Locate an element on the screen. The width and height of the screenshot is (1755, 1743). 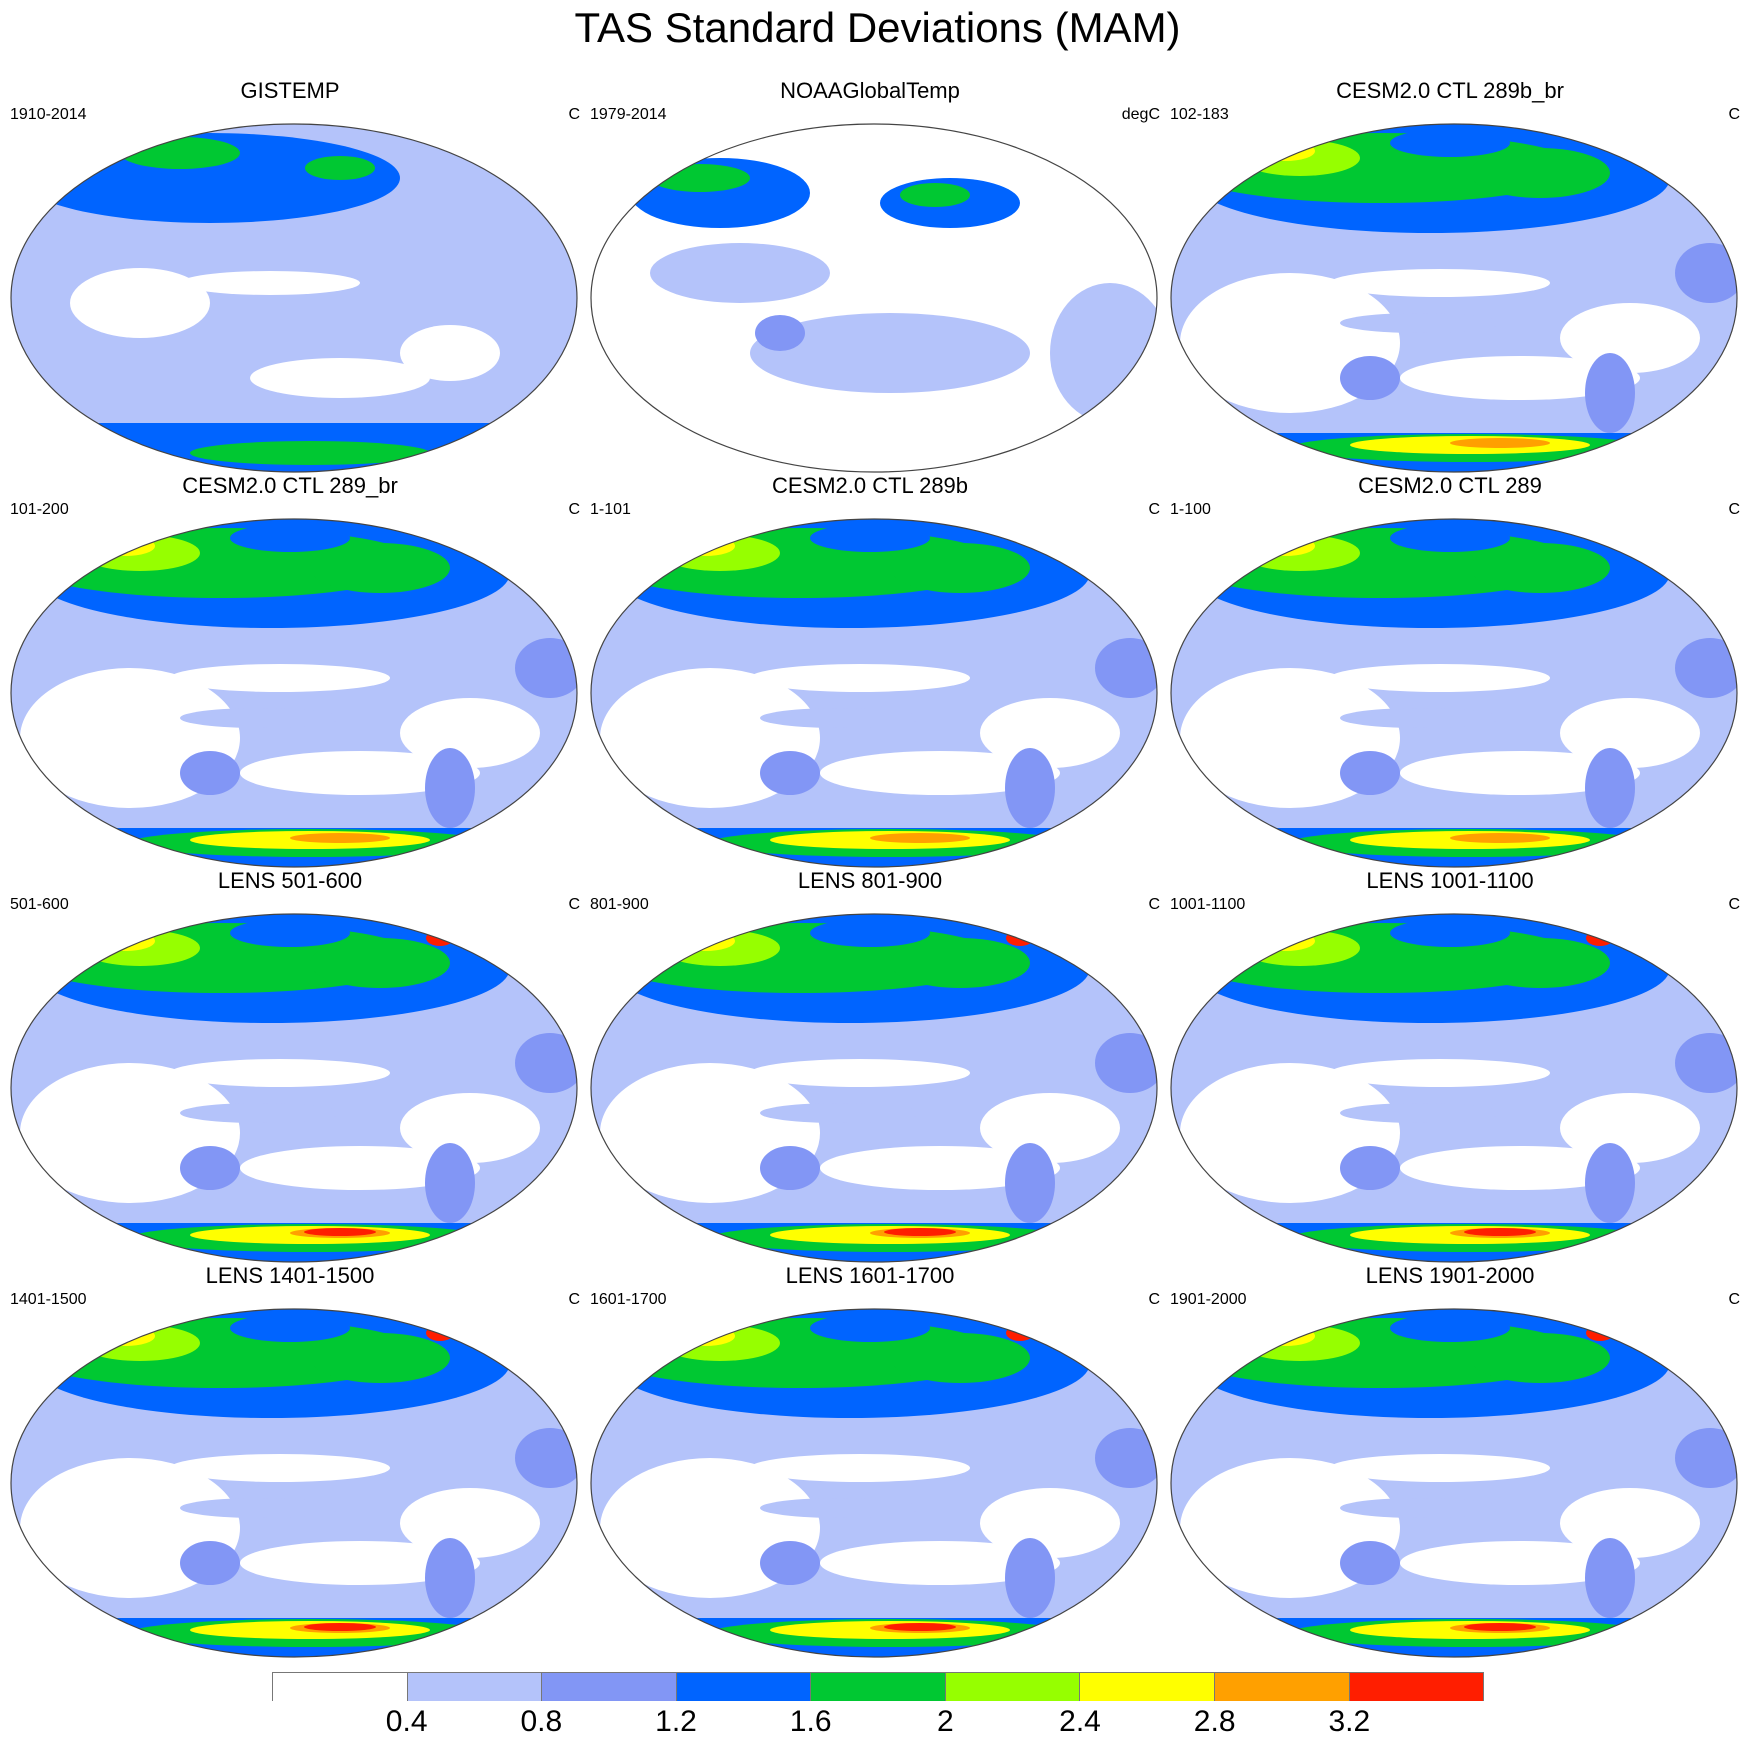
panel-title: LENS 501-600 is located at coordinates (290, 880).